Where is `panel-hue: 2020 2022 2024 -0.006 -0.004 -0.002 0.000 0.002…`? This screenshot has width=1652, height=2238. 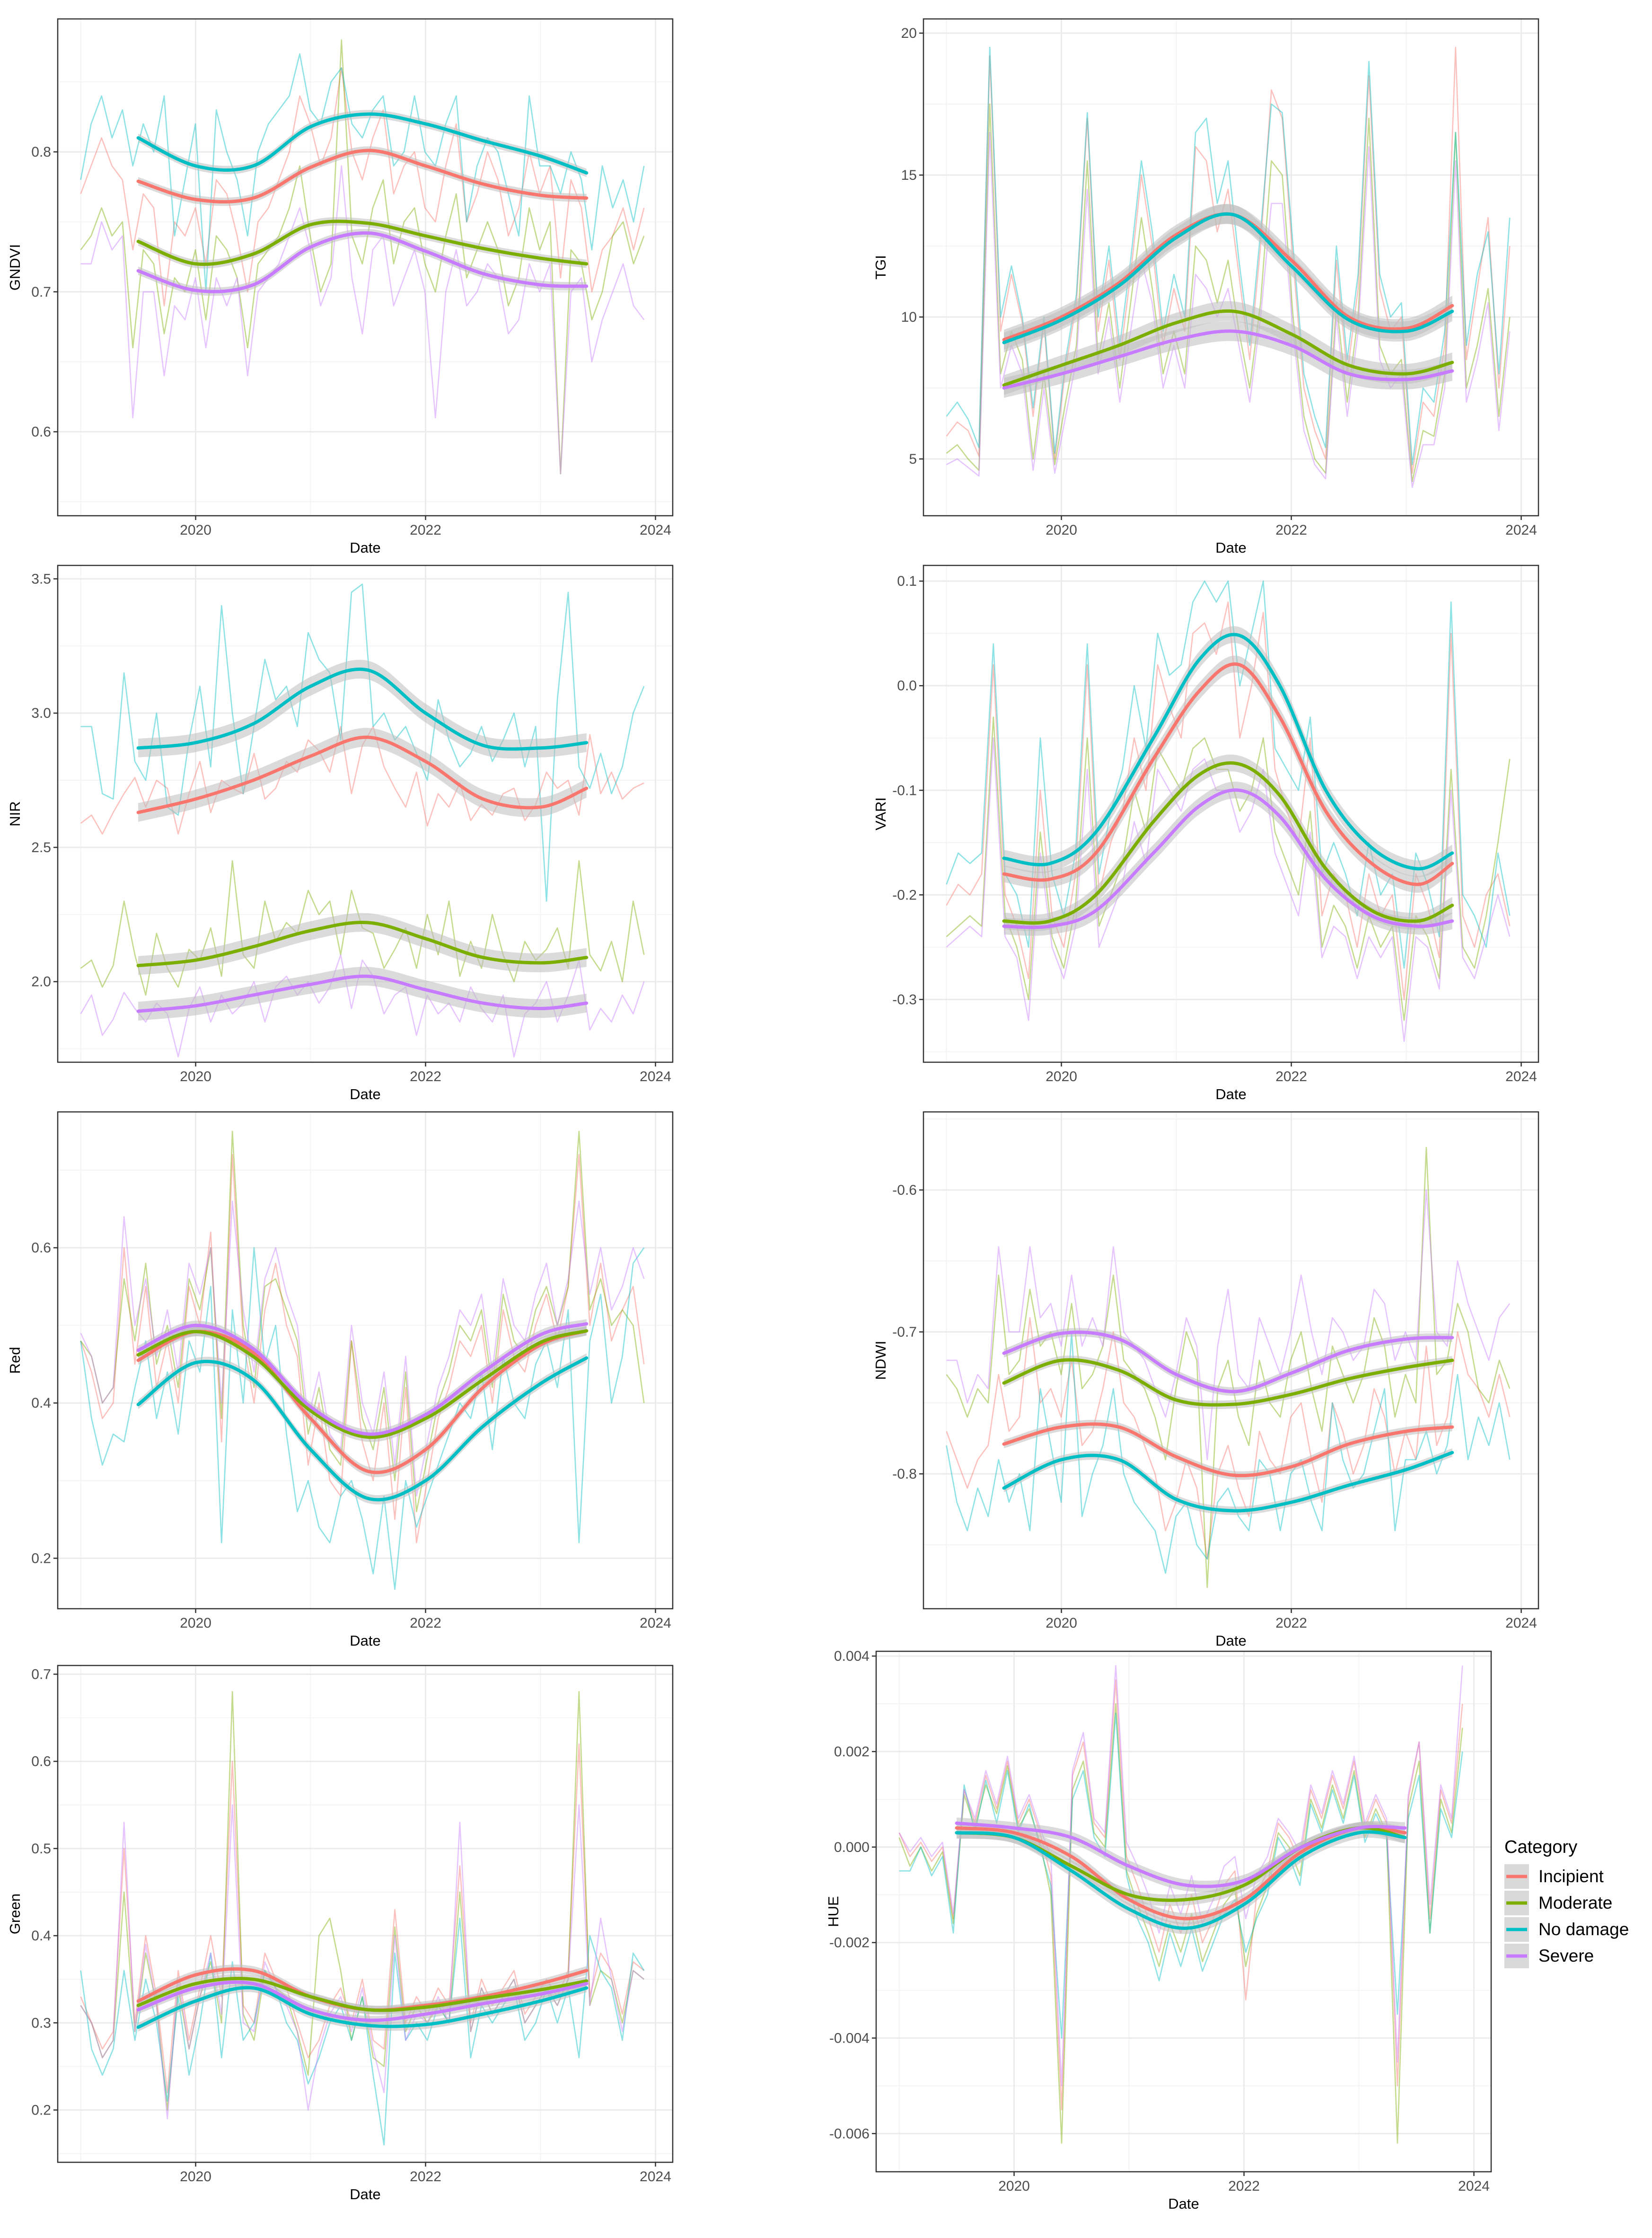
panel-hue: 2020 2022 2024 -0.006 -0.004 -0.002 0.000 0.002… is located at coordinates (1158, 1930).